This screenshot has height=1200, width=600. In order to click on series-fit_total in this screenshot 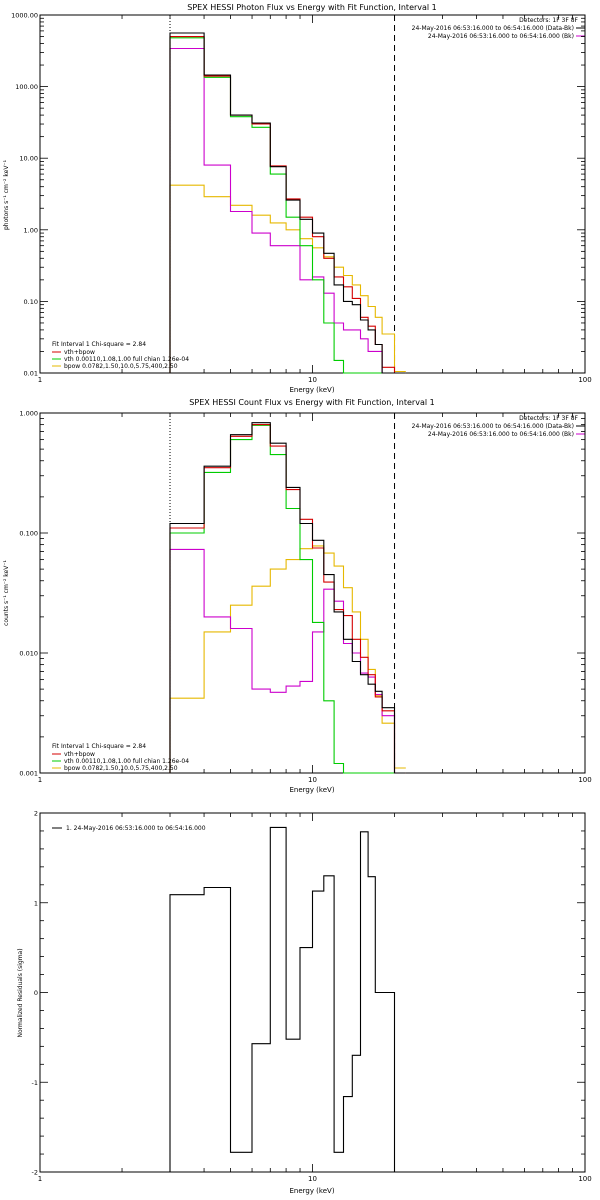, I will do `click(287, 599)`.